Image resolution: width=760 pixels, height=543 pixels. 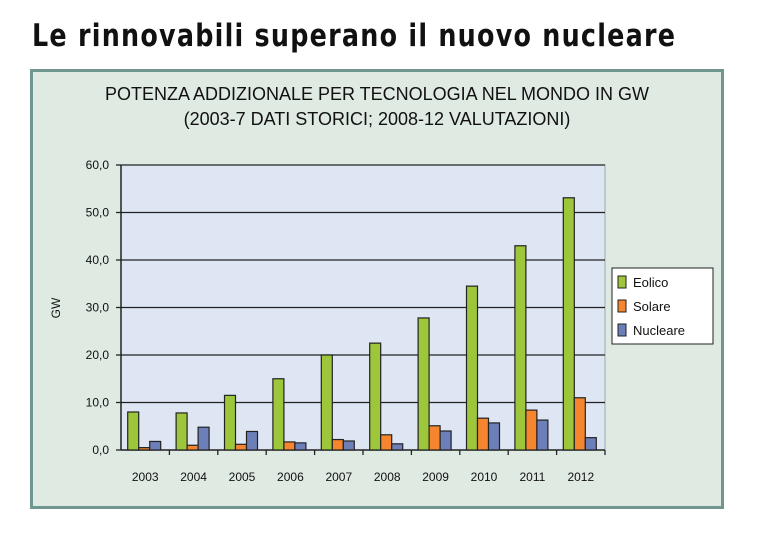 I want to click on x-tick-label: 2012, so click(x=580, y=477).